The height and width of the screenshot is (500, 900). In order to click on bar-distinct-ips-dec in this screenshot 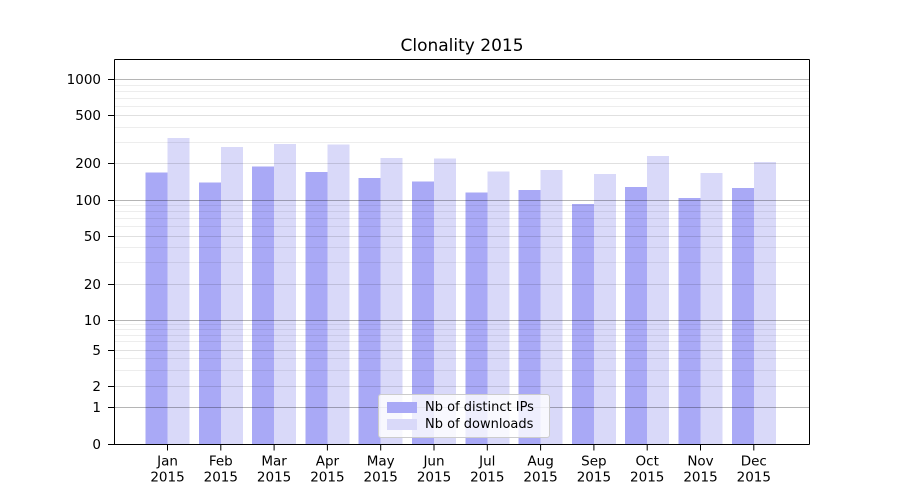, I will do `click(742, 316)`.